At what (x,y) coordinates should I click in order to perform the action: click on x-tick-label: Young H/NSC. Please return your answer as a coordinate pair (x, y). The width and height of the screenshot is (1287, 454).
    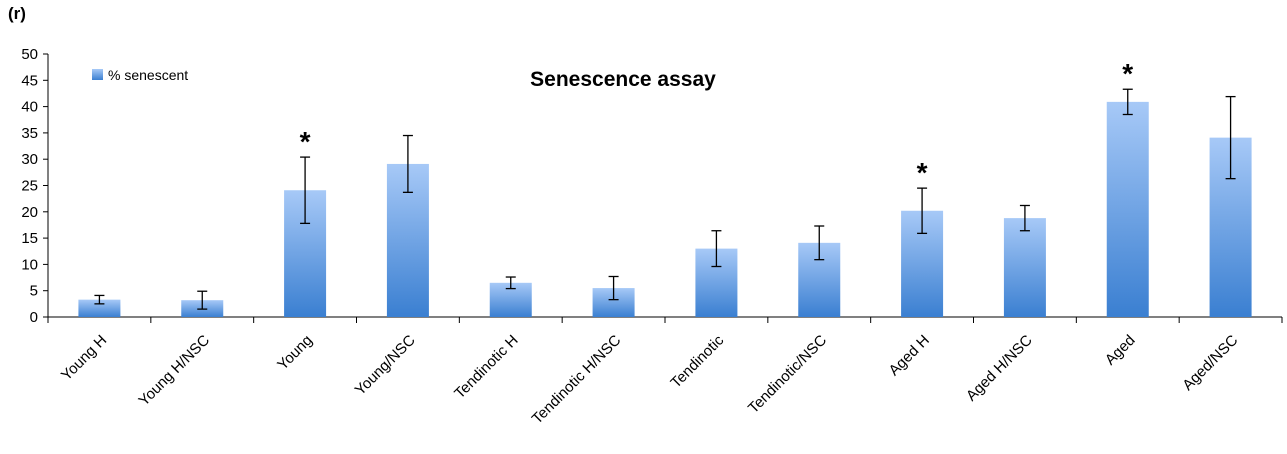
    Looking at the image, I should click on (174, 371).